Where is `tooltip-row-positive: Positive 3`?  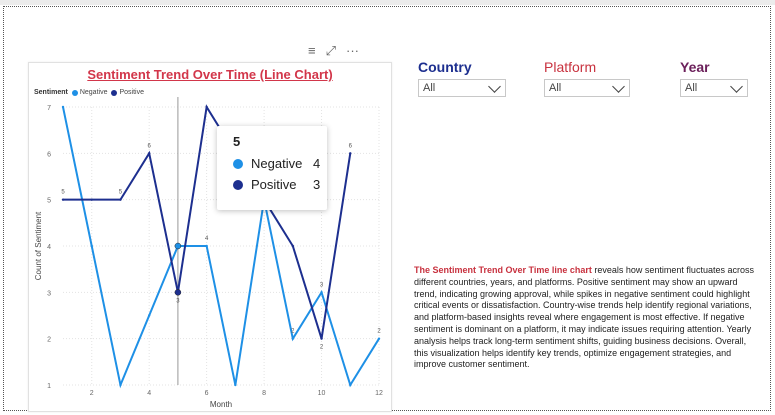 tooltip-row-positive: Positive 3 is located at coordinates (276, 184).